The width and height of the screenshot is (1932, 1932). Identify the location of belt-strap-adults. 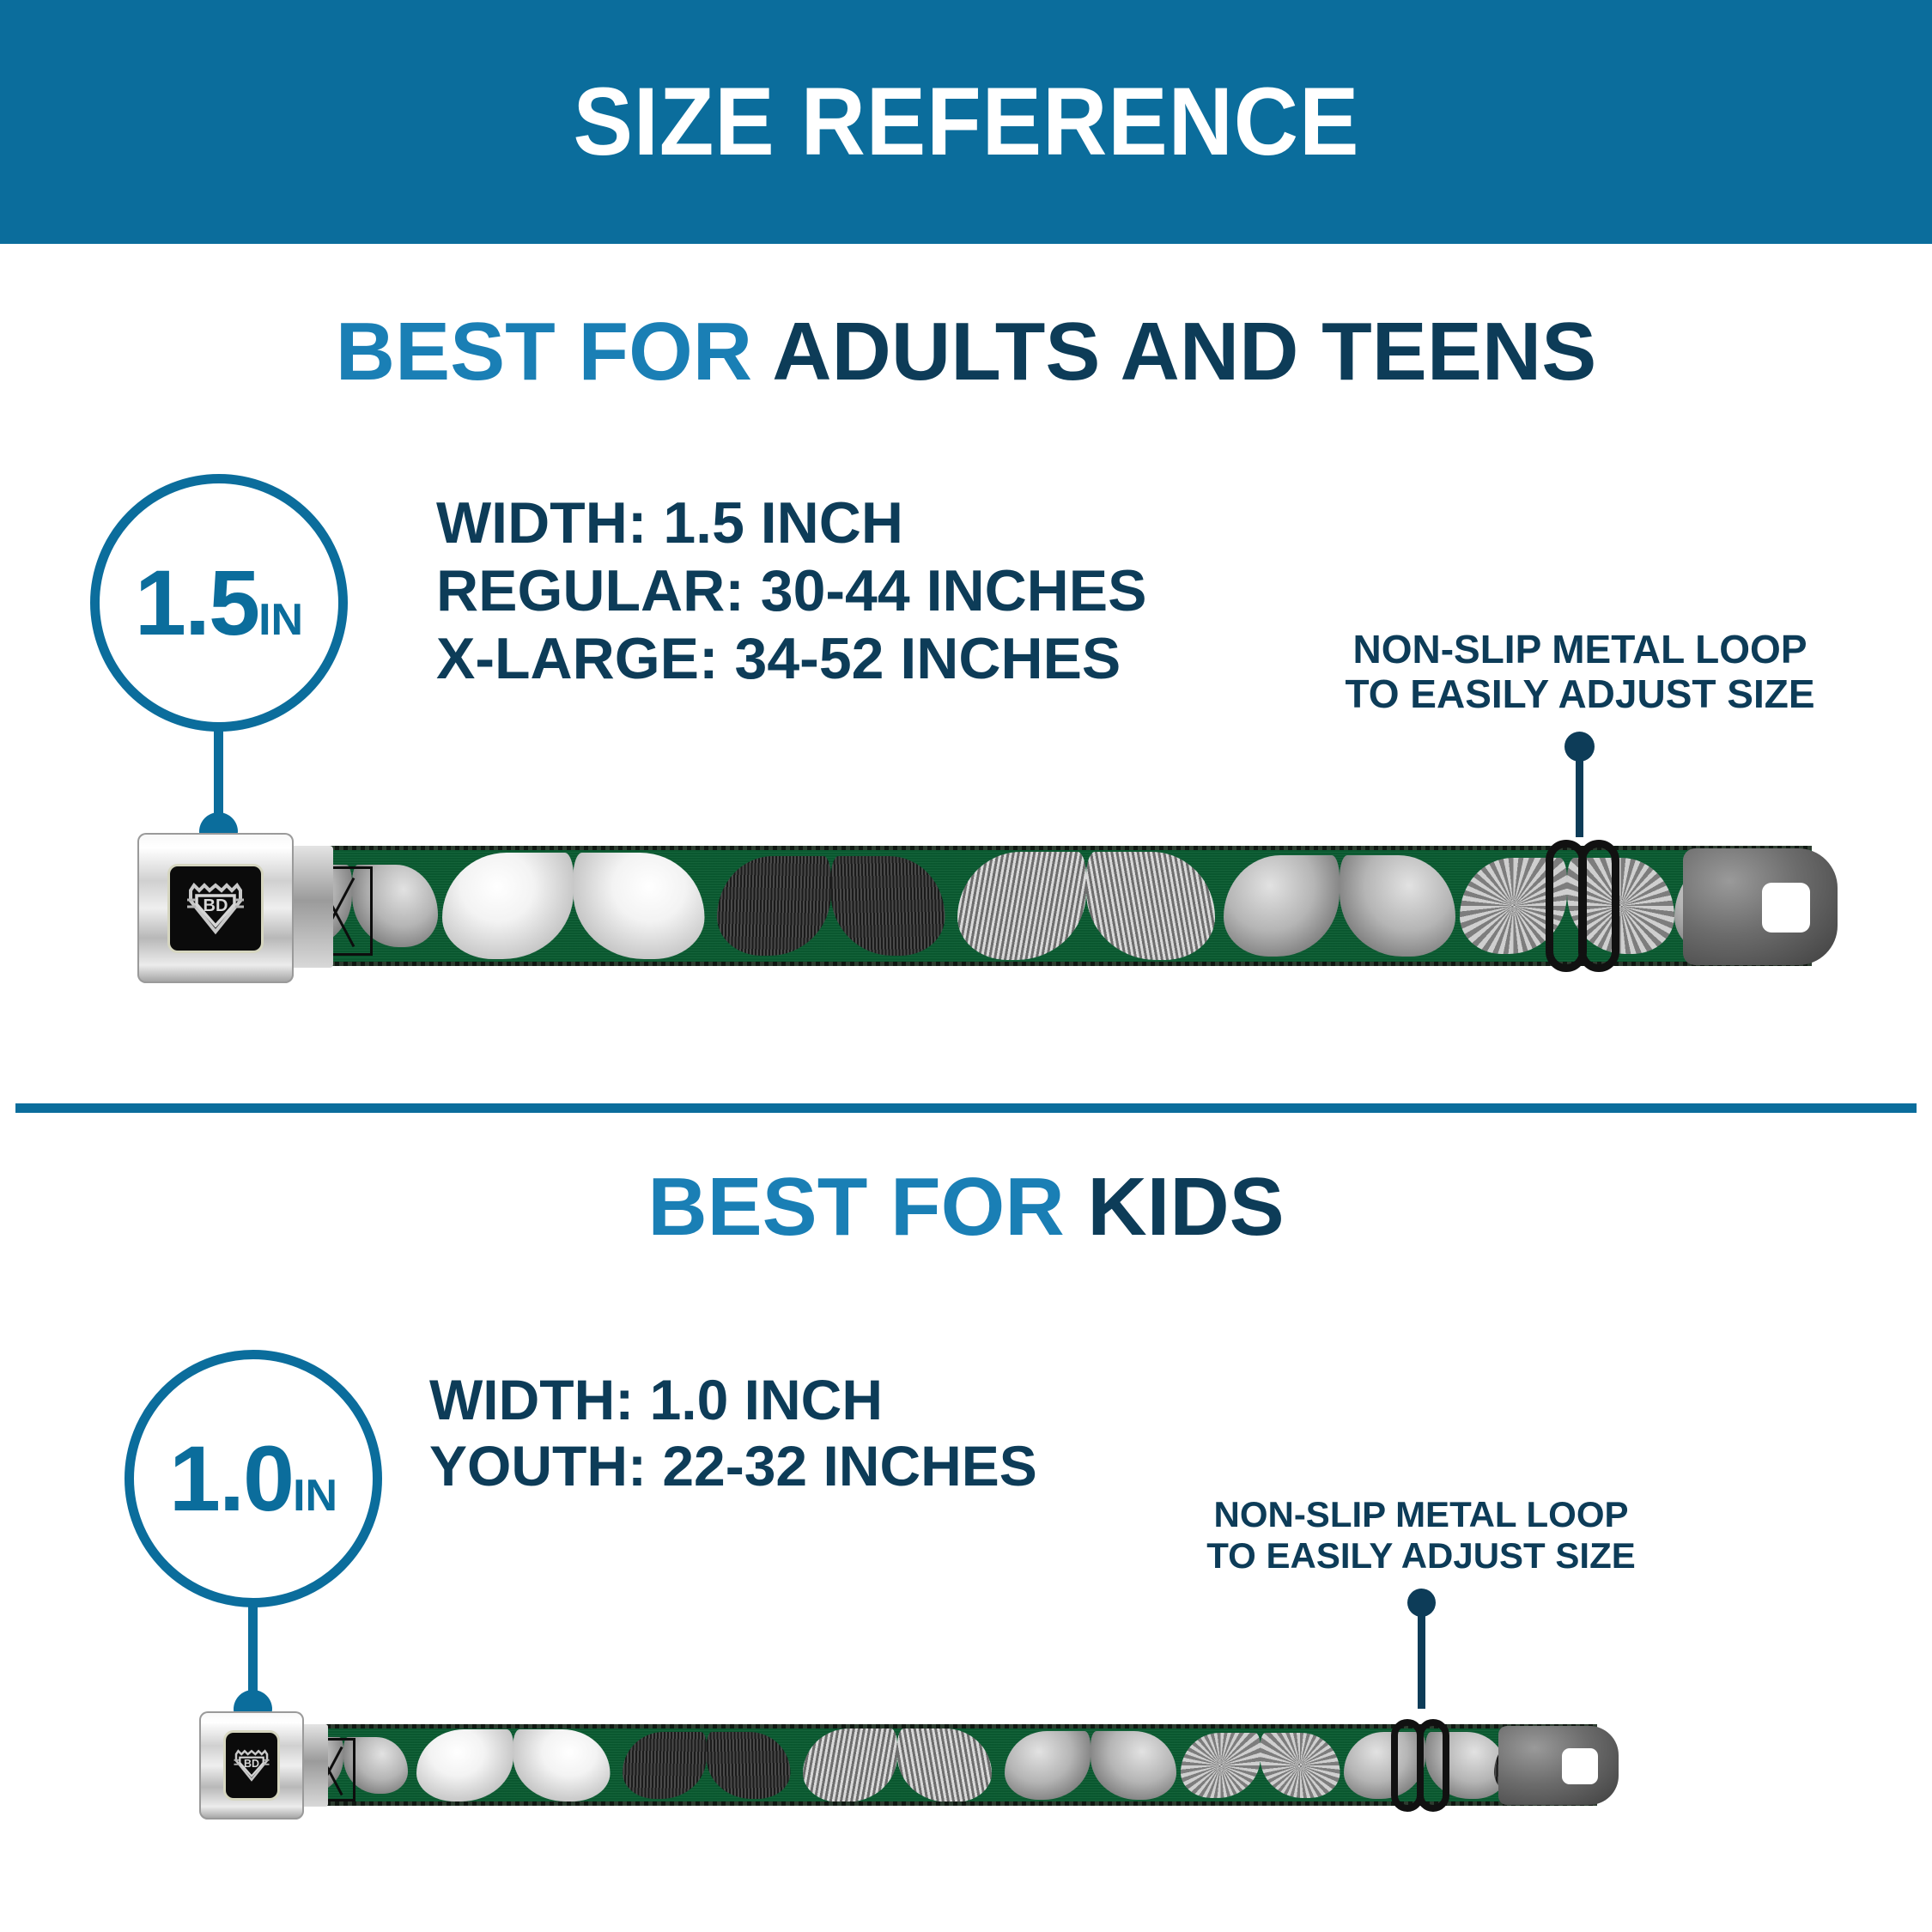
(1065, 906).